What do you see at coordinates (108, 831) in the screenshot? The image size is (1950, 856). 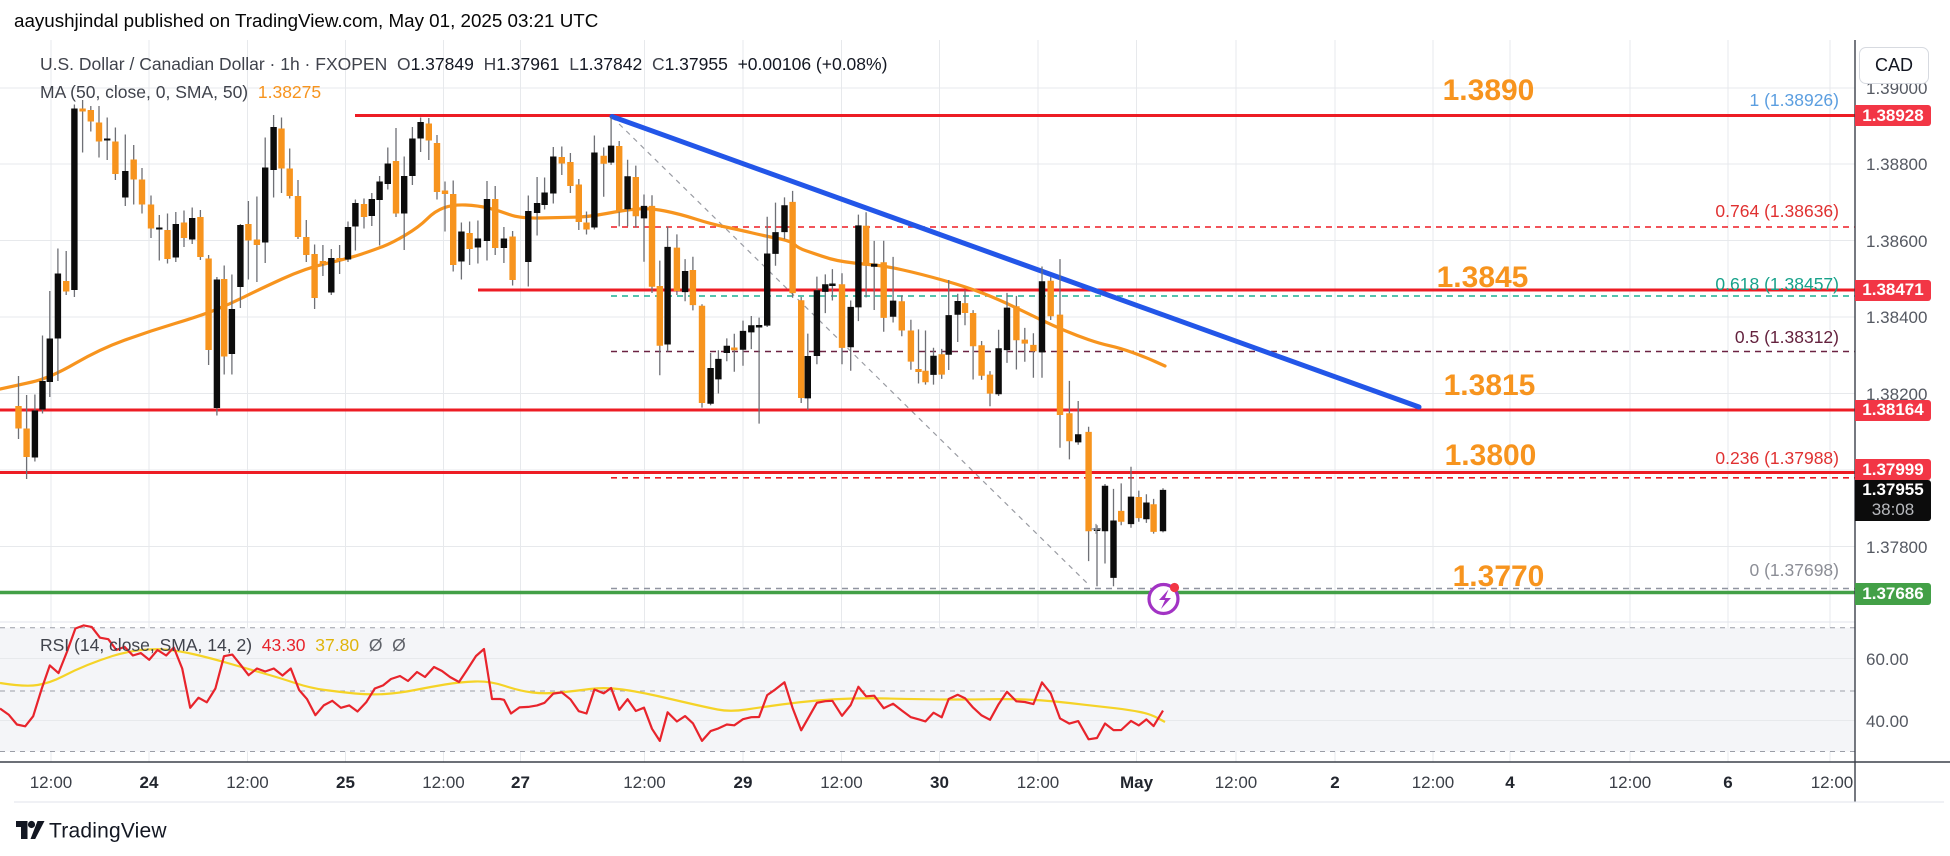 I see `svg-text: TradingView` at bounding box center [108, 831].